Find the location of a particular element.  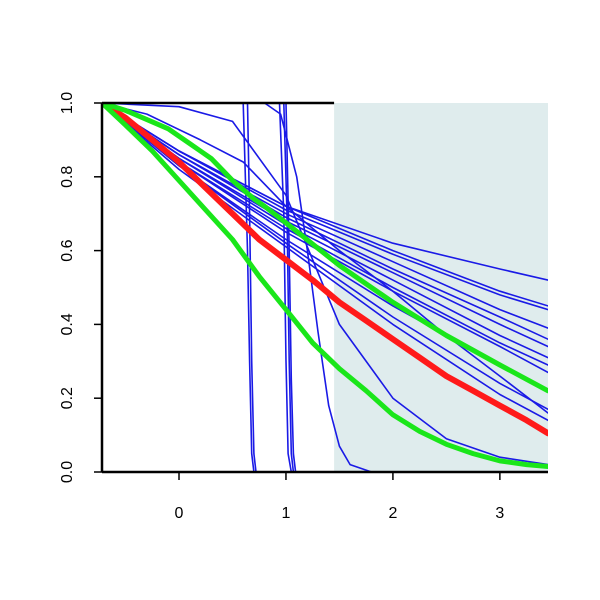

y-tick-label: 0.2 is located at coordinates (67, 398).